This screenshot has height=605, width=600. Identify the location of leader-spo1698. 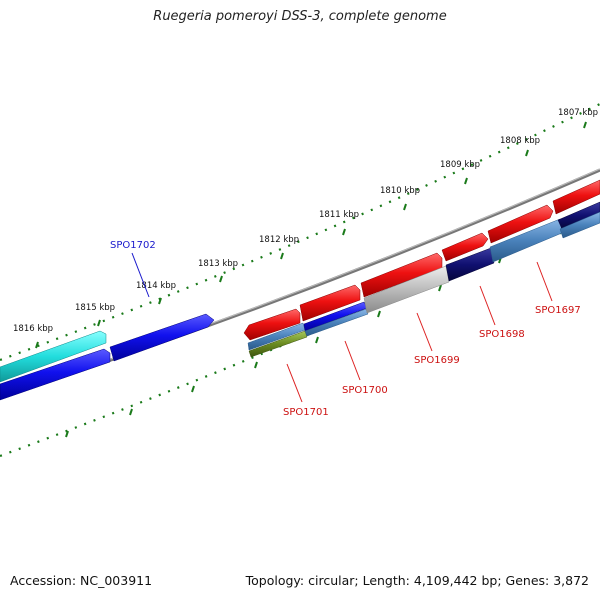
(487, 305).